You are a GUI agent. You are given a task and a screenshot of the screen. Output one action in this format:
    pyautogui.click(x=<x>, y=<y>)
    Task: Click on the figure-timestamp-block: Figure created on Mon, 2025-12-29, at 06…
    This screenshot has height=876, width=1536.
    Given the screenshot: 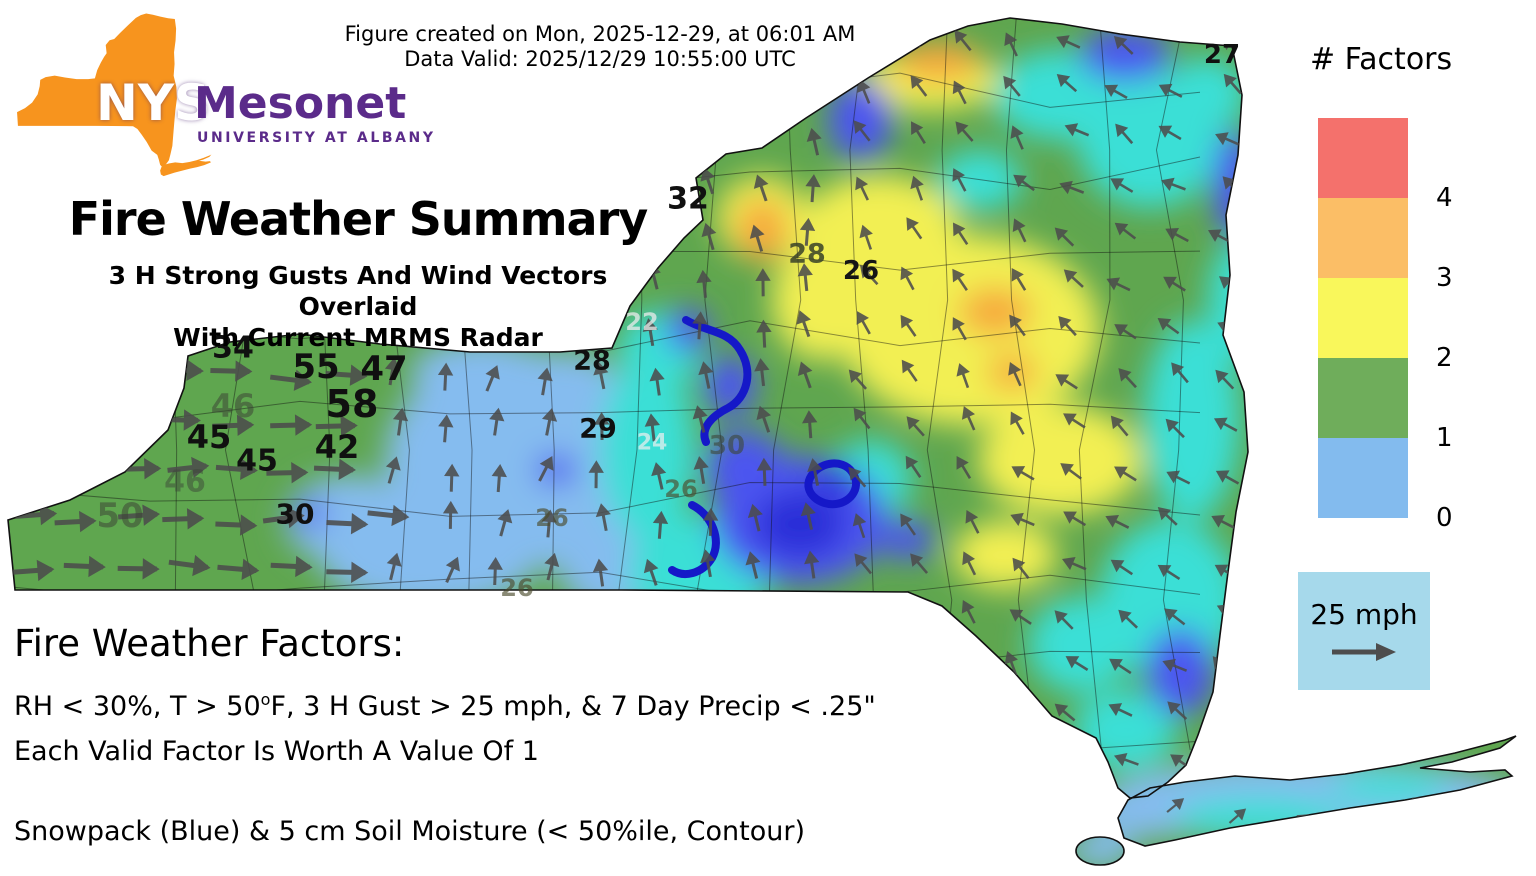 What is the action you would take?
    pyautogui.click(x=600, y=47)
    